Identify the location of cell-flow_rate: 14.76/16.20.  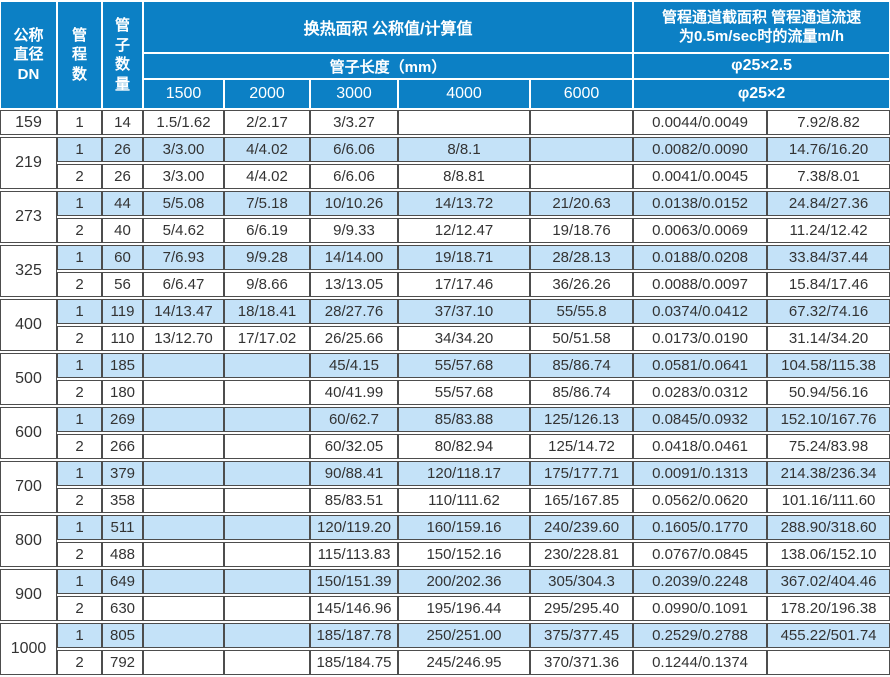
(828, 149).